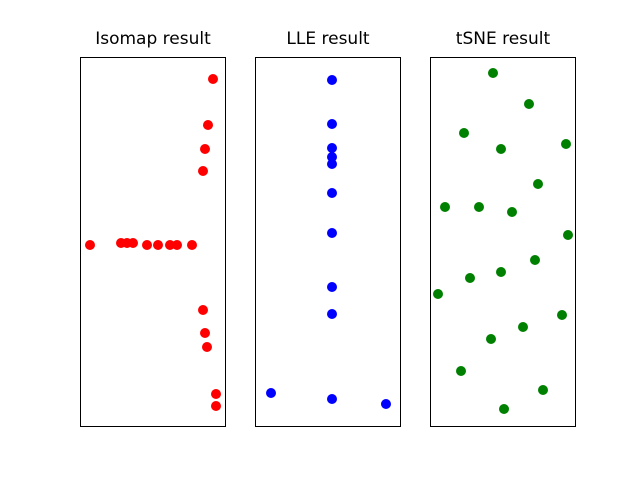  Describe the element at coordinates (503, 39) in the screenshot. I see `subplot-title-tsne: tSNE result` at that location.